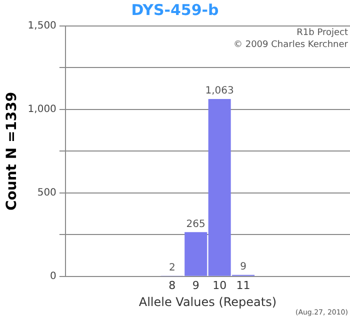 The width and height of the screenshot is (350, 320). What do you see at coordinates (46, 193) in the screenshot?
I see `y-tick-label: 500` at bounding box center [46, 193].